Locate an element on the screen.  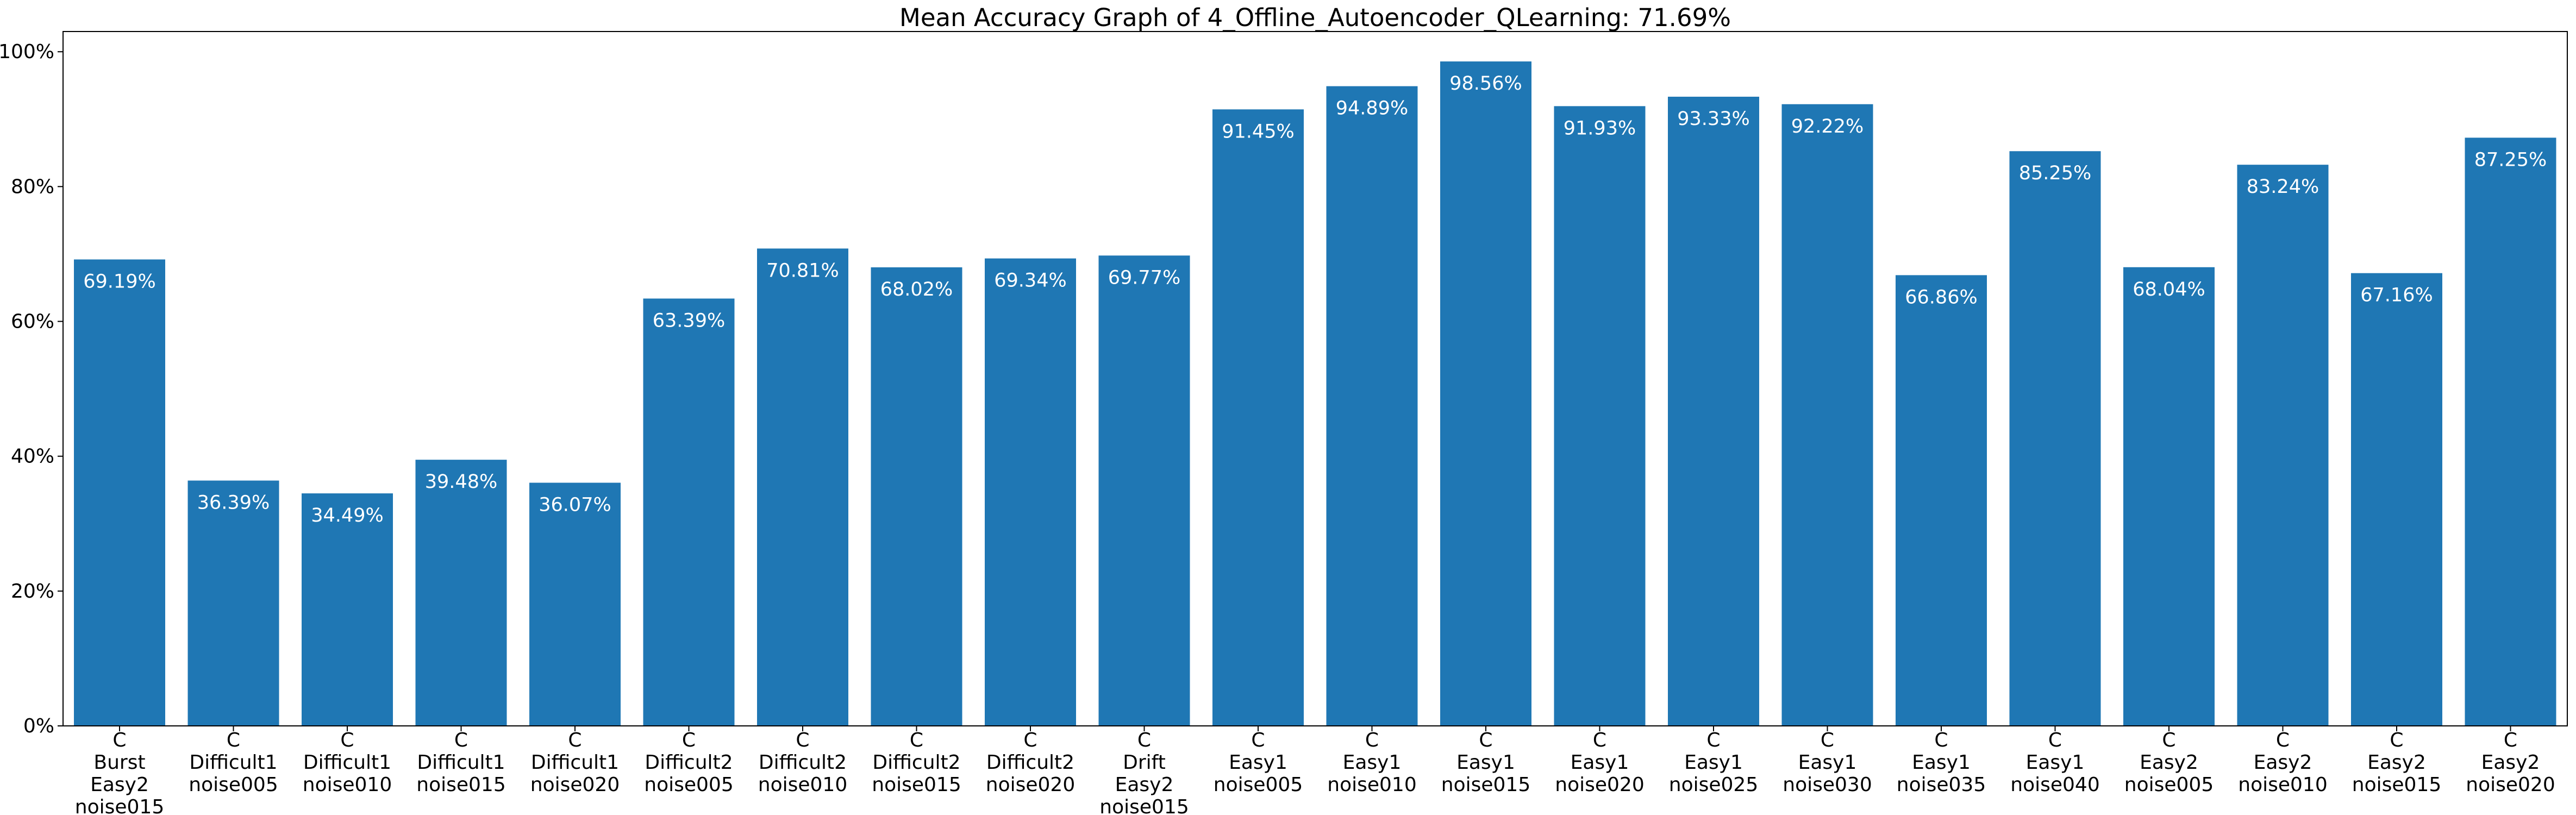
x-tick-label: C Easy2 noise005 is located at coordinates (2169, 763).